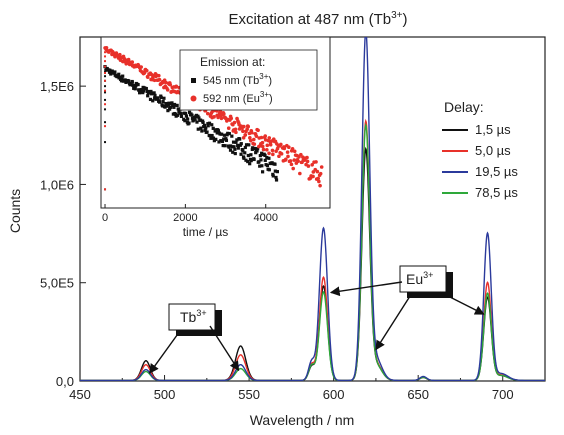 This screenshot has height=435, width=564. Describe the element at coordinates (334, 394) in the screenshot. I see `x-tick-label: 600` at that location.